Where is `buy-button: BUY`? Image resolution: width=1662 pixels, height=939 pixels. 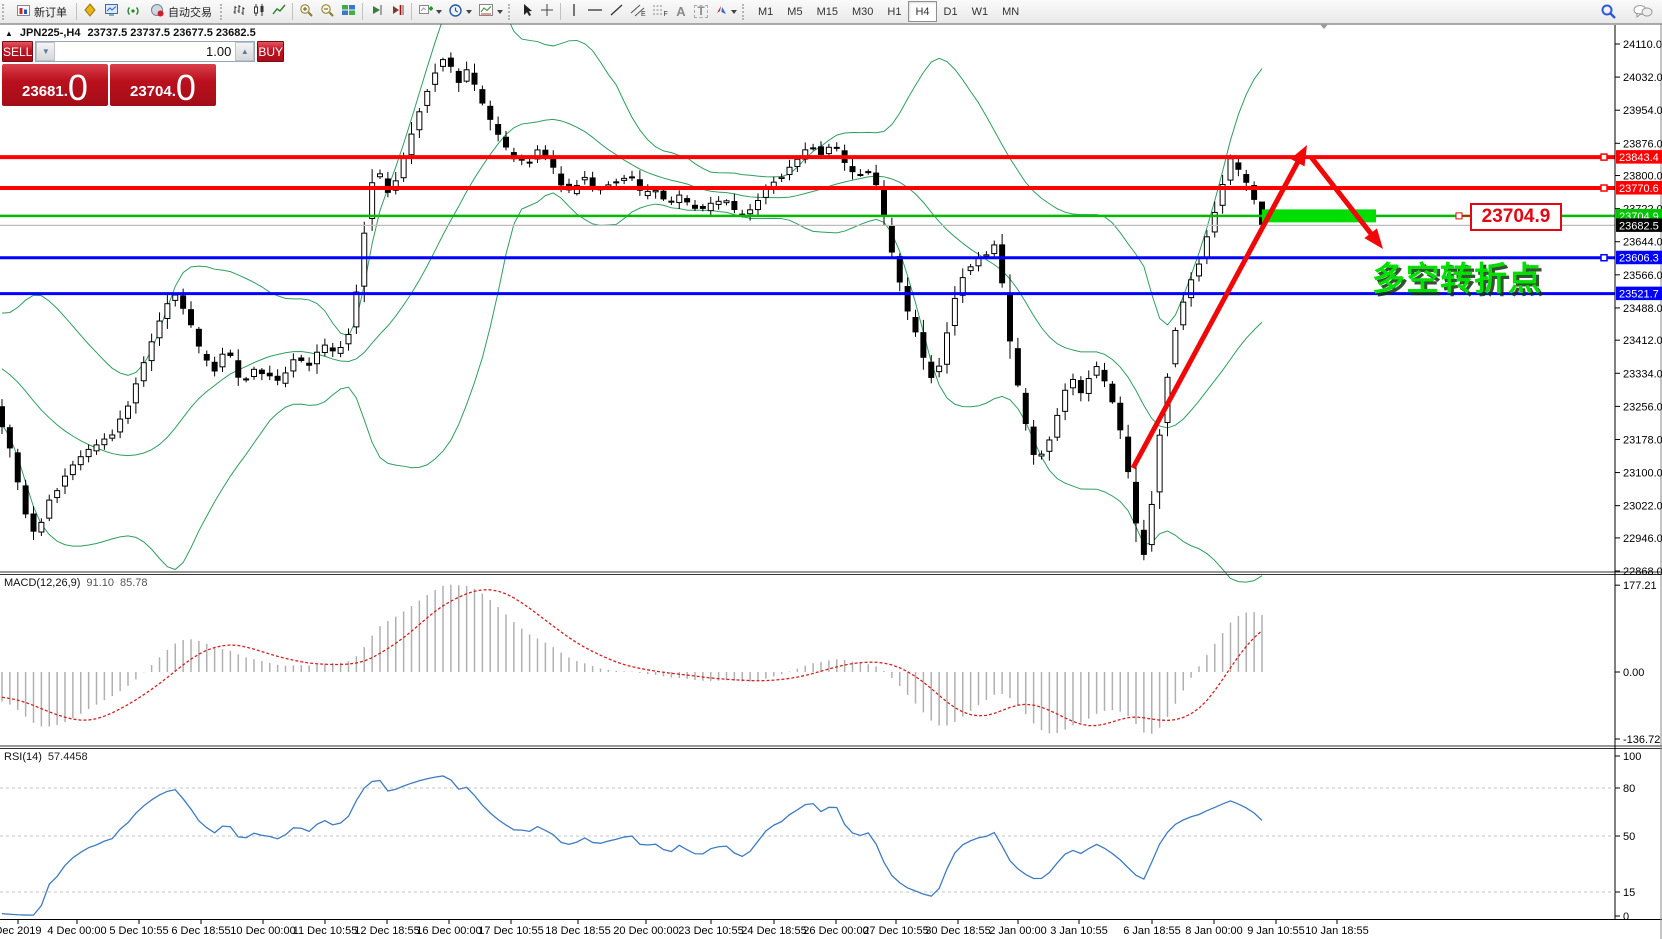
buy-button: BUY is located at coordinates (271, 51).